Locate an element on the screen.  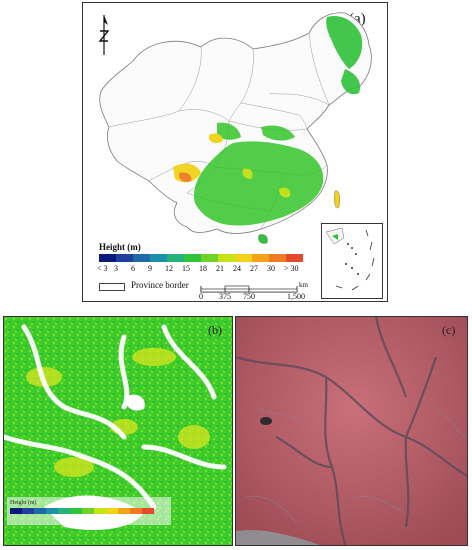
panel-b-label: (b) is located at coordinates (215, 330).